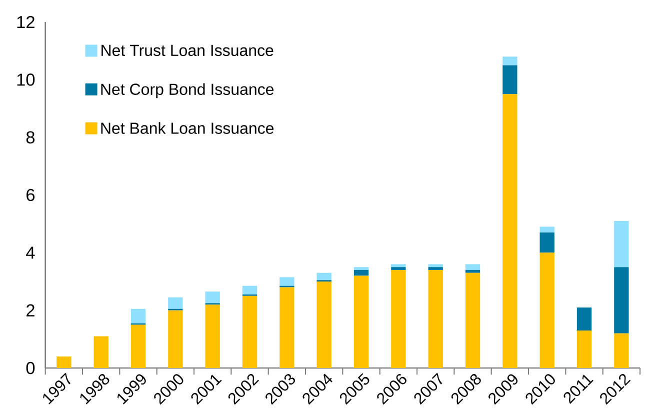 Image resolution: width=645 pixels, height=417 pixels. What do you see at coordinates (30, 252) in the screenshot?
I see `y-tick-label: 4` at bounding box center [30, 252].